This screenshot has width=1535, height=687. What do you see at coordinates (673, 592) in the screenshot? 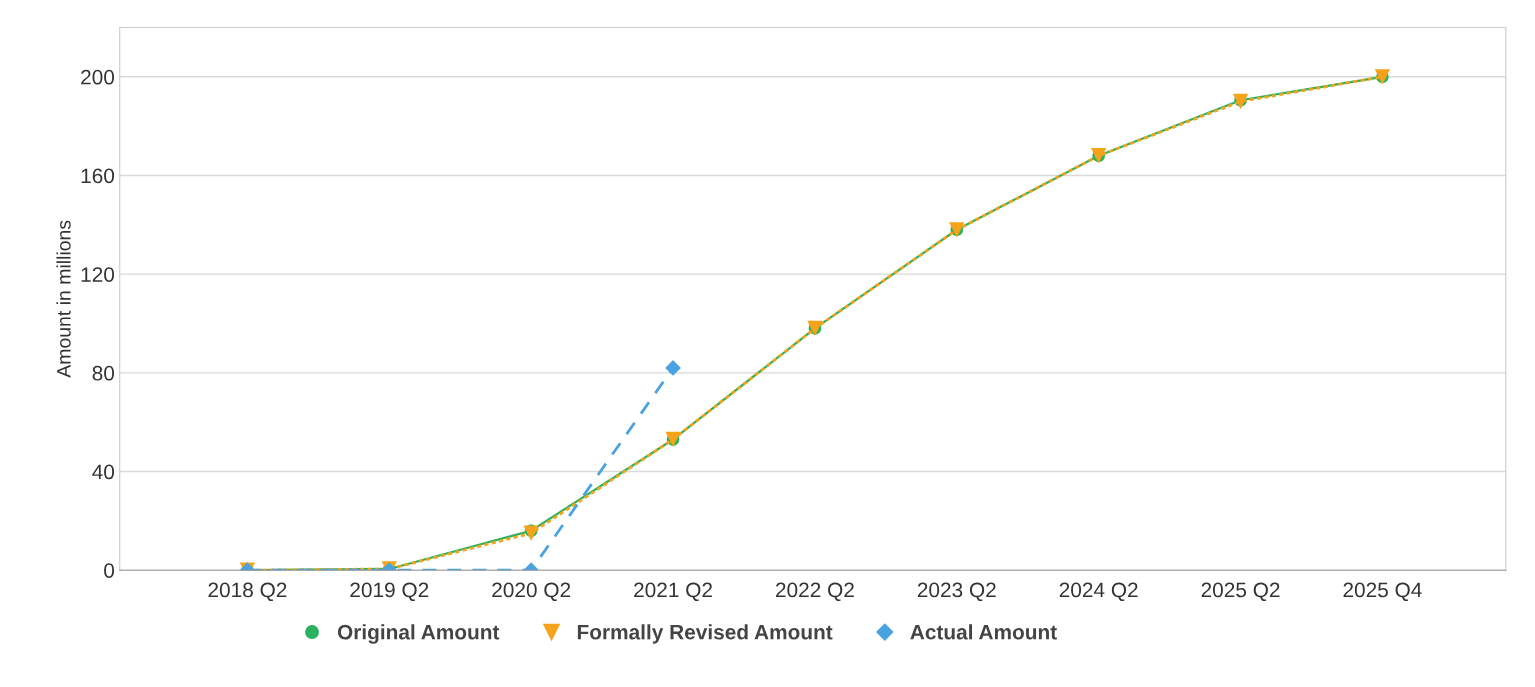
I see `x-tick-label: 2021 Q2` at bounding box center [673, 592].